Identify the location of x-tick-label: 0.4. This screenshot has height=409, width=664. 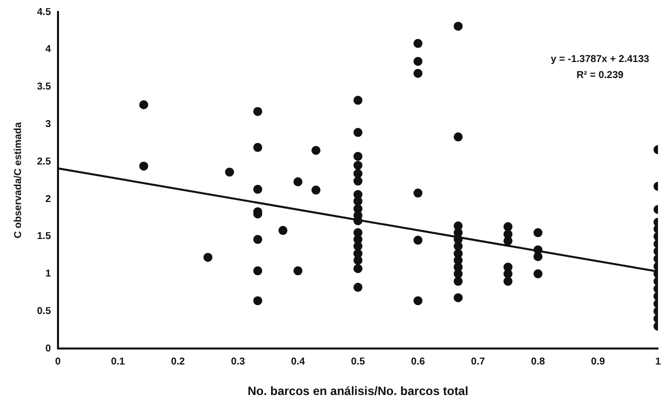
(298, 362).